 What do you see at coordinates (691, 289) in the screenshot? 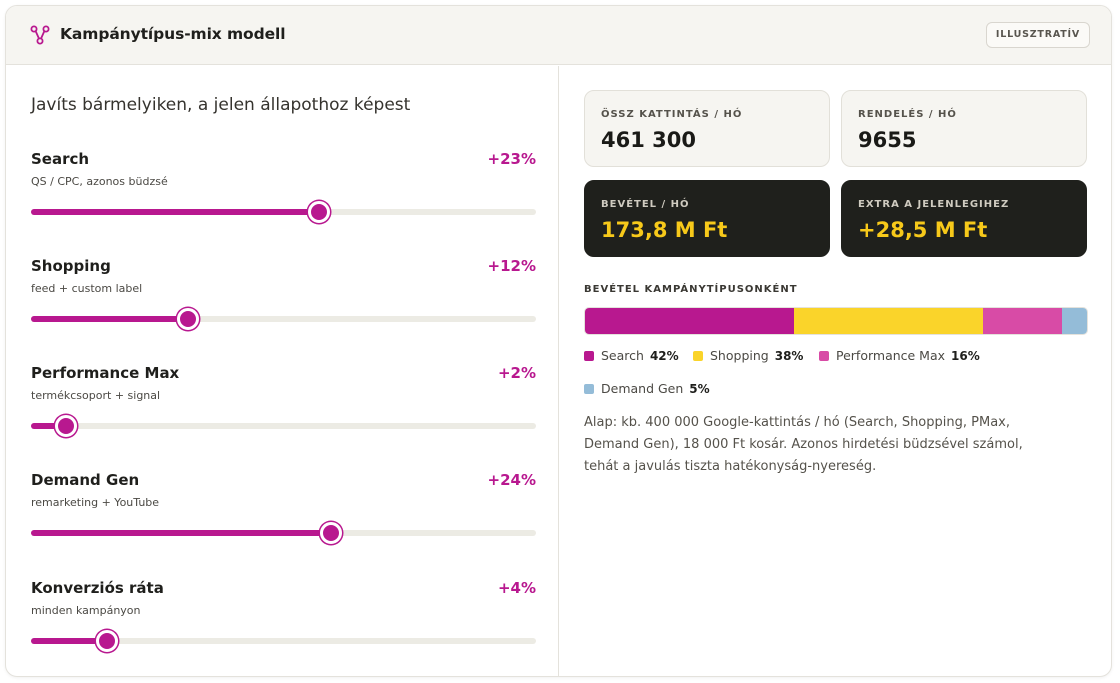
I see `breakdown-title: BEVÉTEL KAMPÁNYTÍPUSONKÉNT` at bounding box center [691, 289].